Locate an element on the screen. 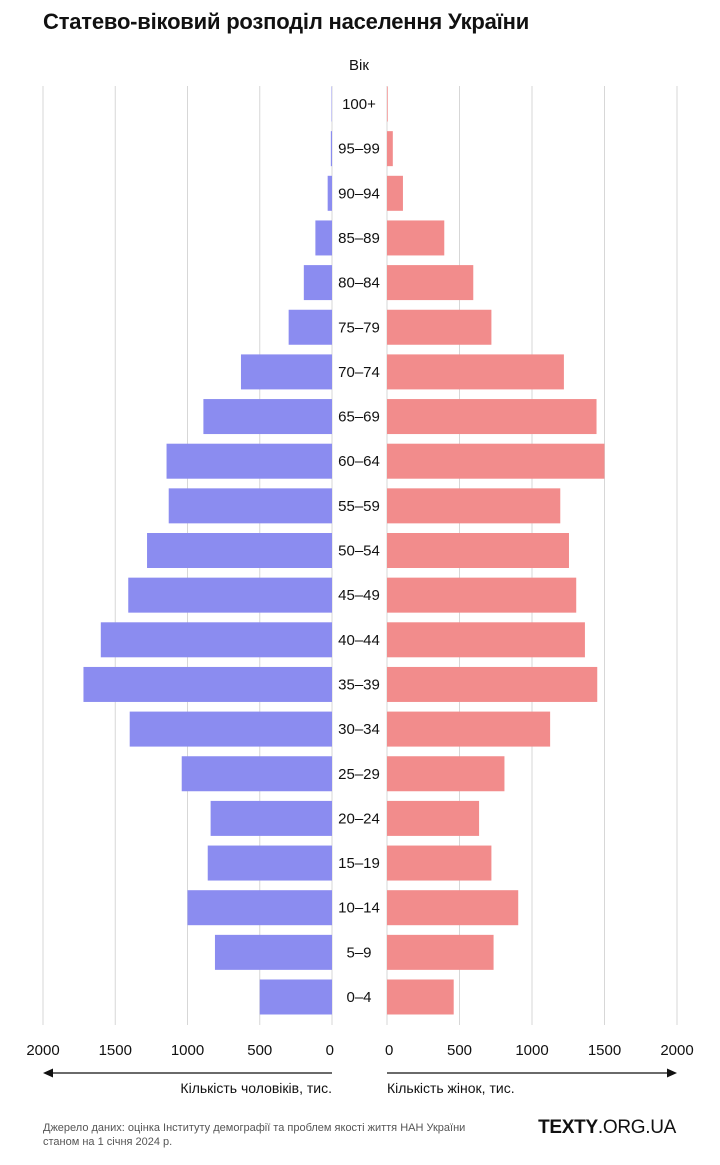 This screenshot has height=1165, width=720. bar-female-90–94 is located at coordinates (395, 193).